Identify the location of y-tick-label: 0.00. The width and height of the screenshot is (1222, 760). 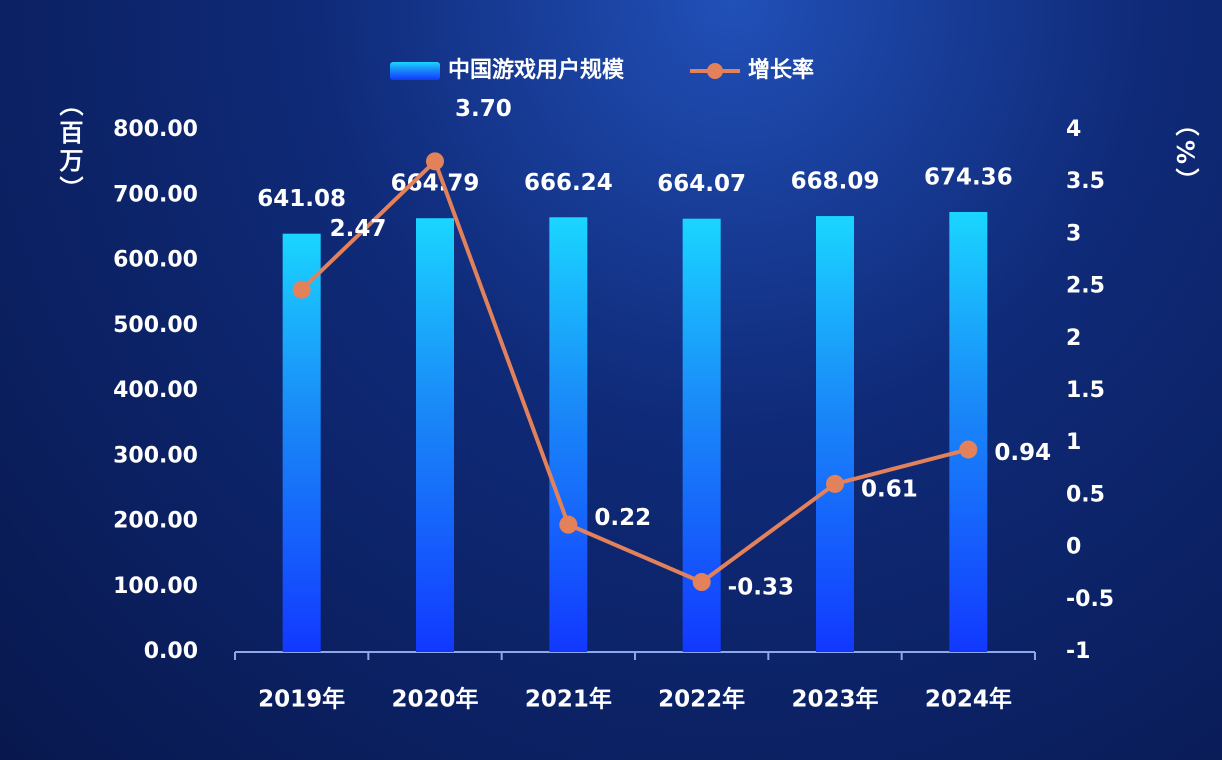
(171, 651).